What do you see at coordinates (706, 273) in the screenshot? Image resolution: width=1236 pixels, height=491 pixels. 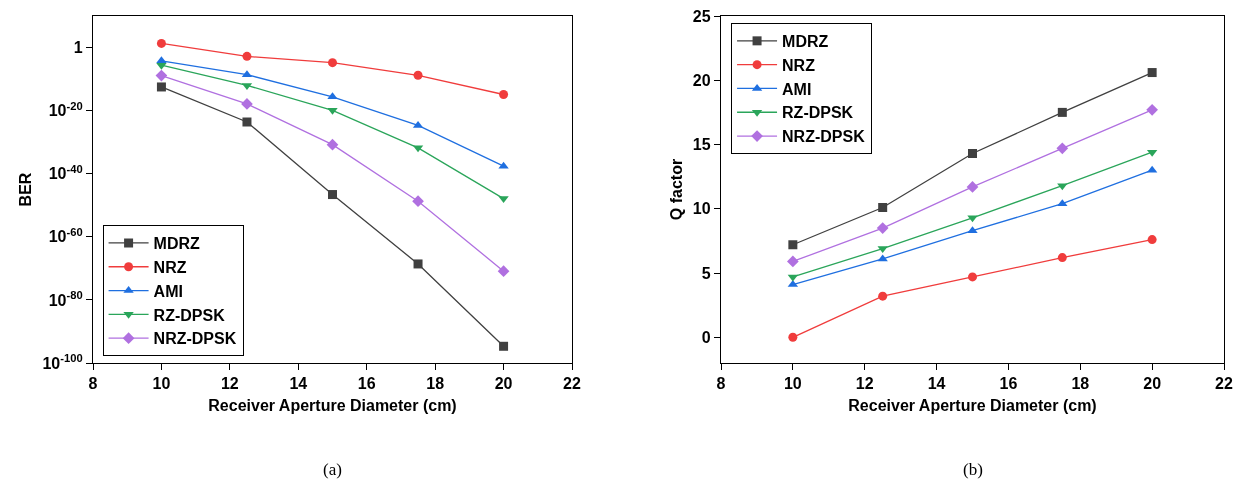 I see `y-tick-label: 5` at bounding box center [706, 273].